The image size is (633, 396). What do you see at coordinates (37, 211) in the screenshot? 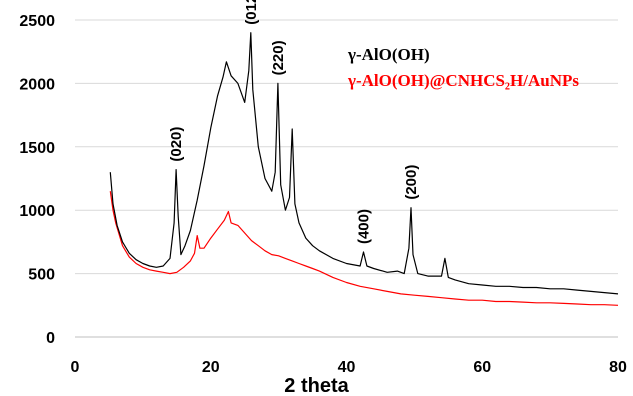
I see `y-tick-label: 1000` at bounding box center [37, 211].